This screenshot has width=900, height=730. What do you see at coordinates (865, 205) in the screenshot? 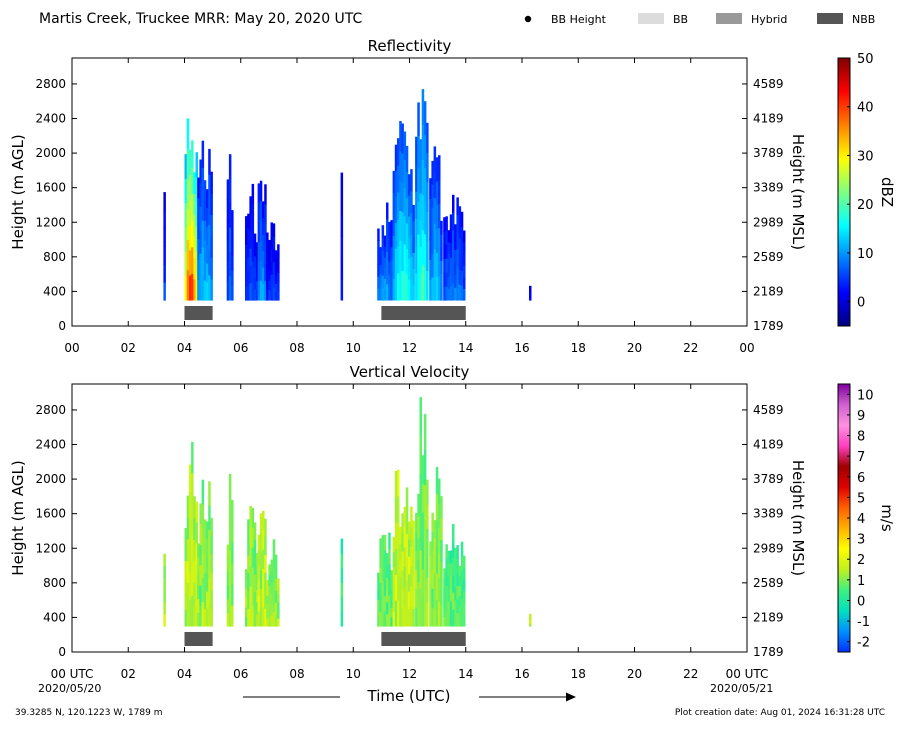
I see `colorbar-tick-label: 20` at bounding box center [865, 205].